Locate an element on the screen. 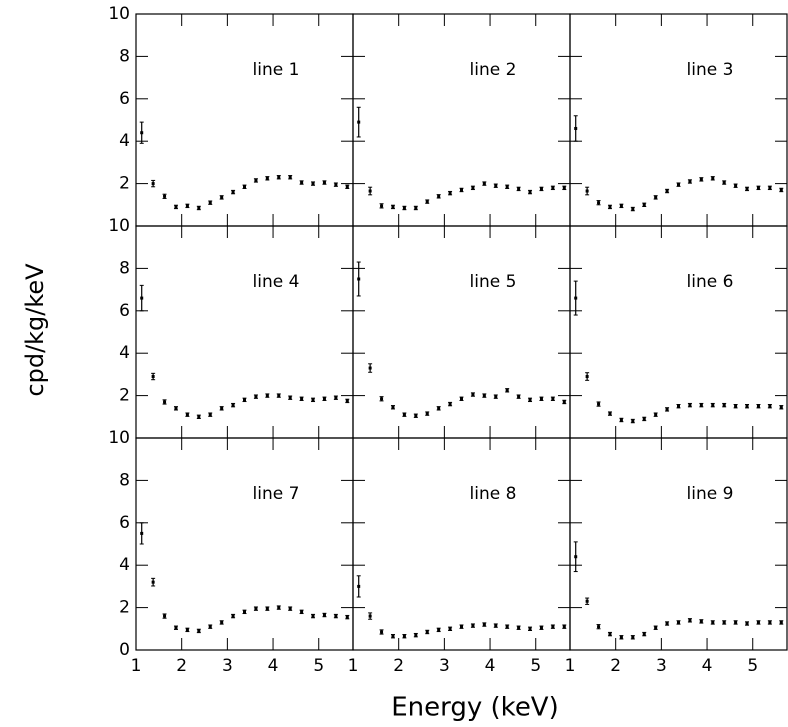 Image resolution: width=788 pixels, height=727 pixels. x-tick-label: 5 is located at coordinates (318, 666).